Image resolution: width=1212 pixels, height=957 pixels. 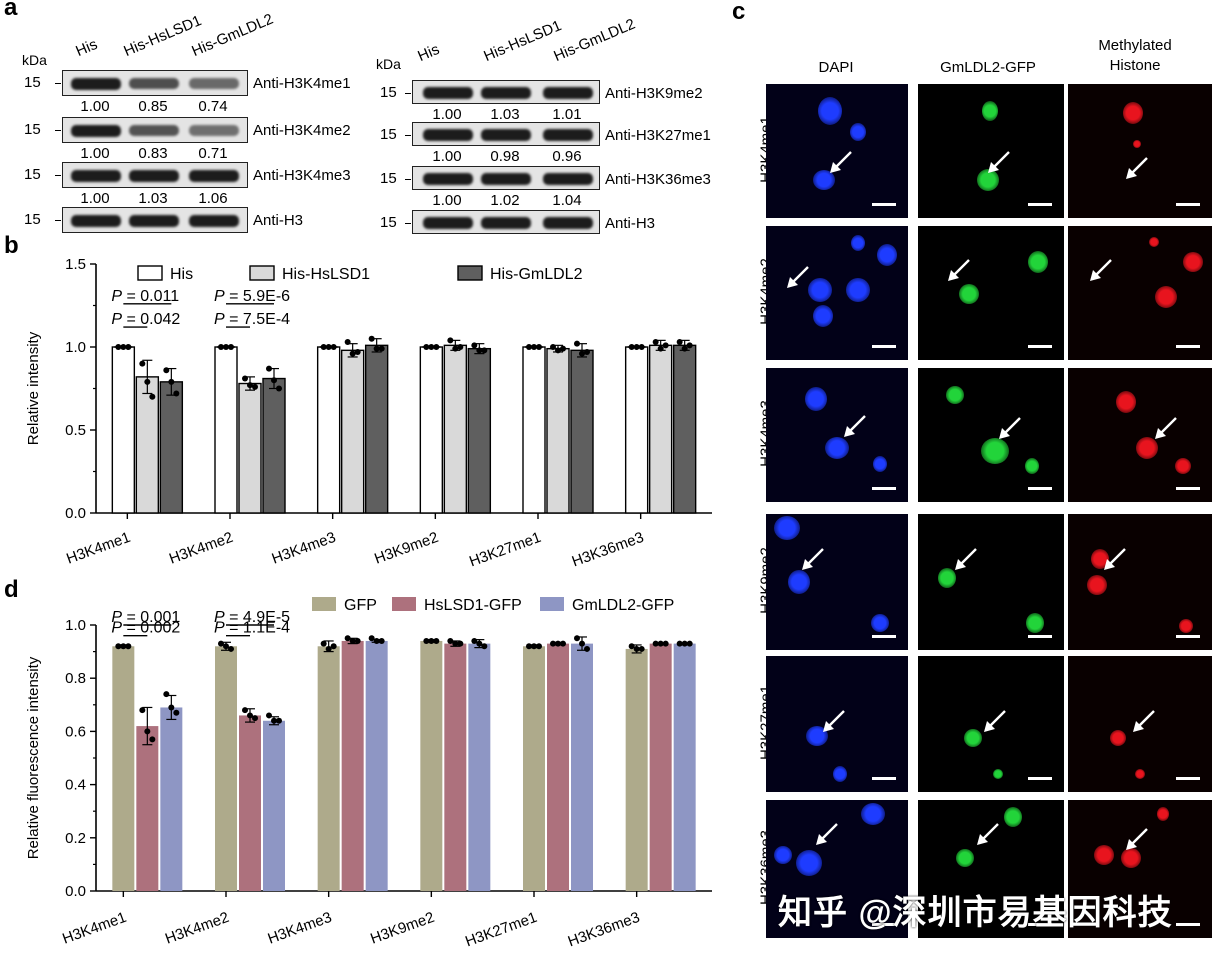 I want to click on column-header: GmLDL2-GFP, so click(x=988, y=67).